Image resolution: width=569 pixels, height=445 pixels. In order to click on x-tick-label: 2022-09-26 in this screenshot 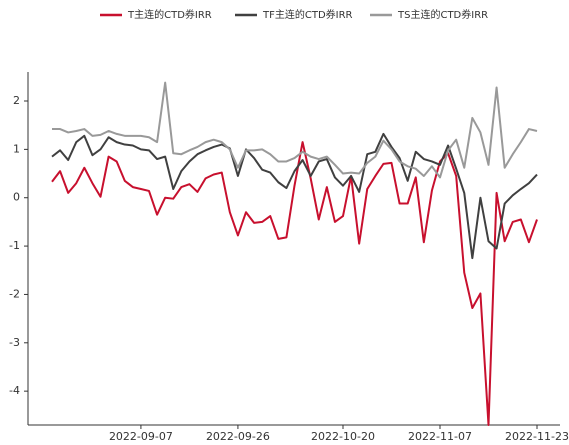, I will do `click(238, 436)`.